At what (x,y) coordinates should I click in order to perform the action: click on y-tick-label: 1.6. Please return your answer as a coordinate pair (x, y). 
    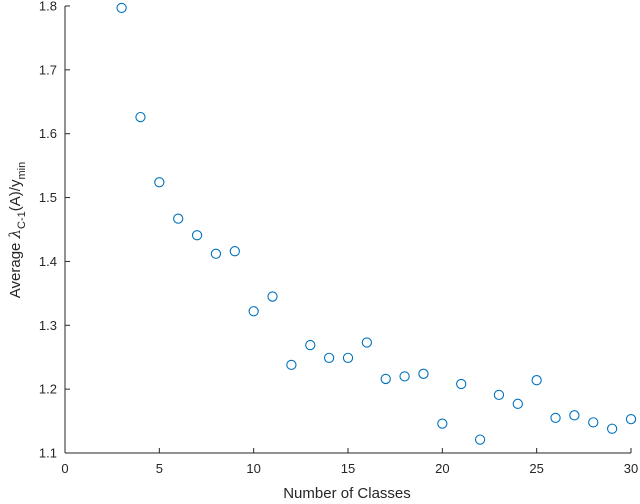
    Looking at the image, I should click on (48, 133).